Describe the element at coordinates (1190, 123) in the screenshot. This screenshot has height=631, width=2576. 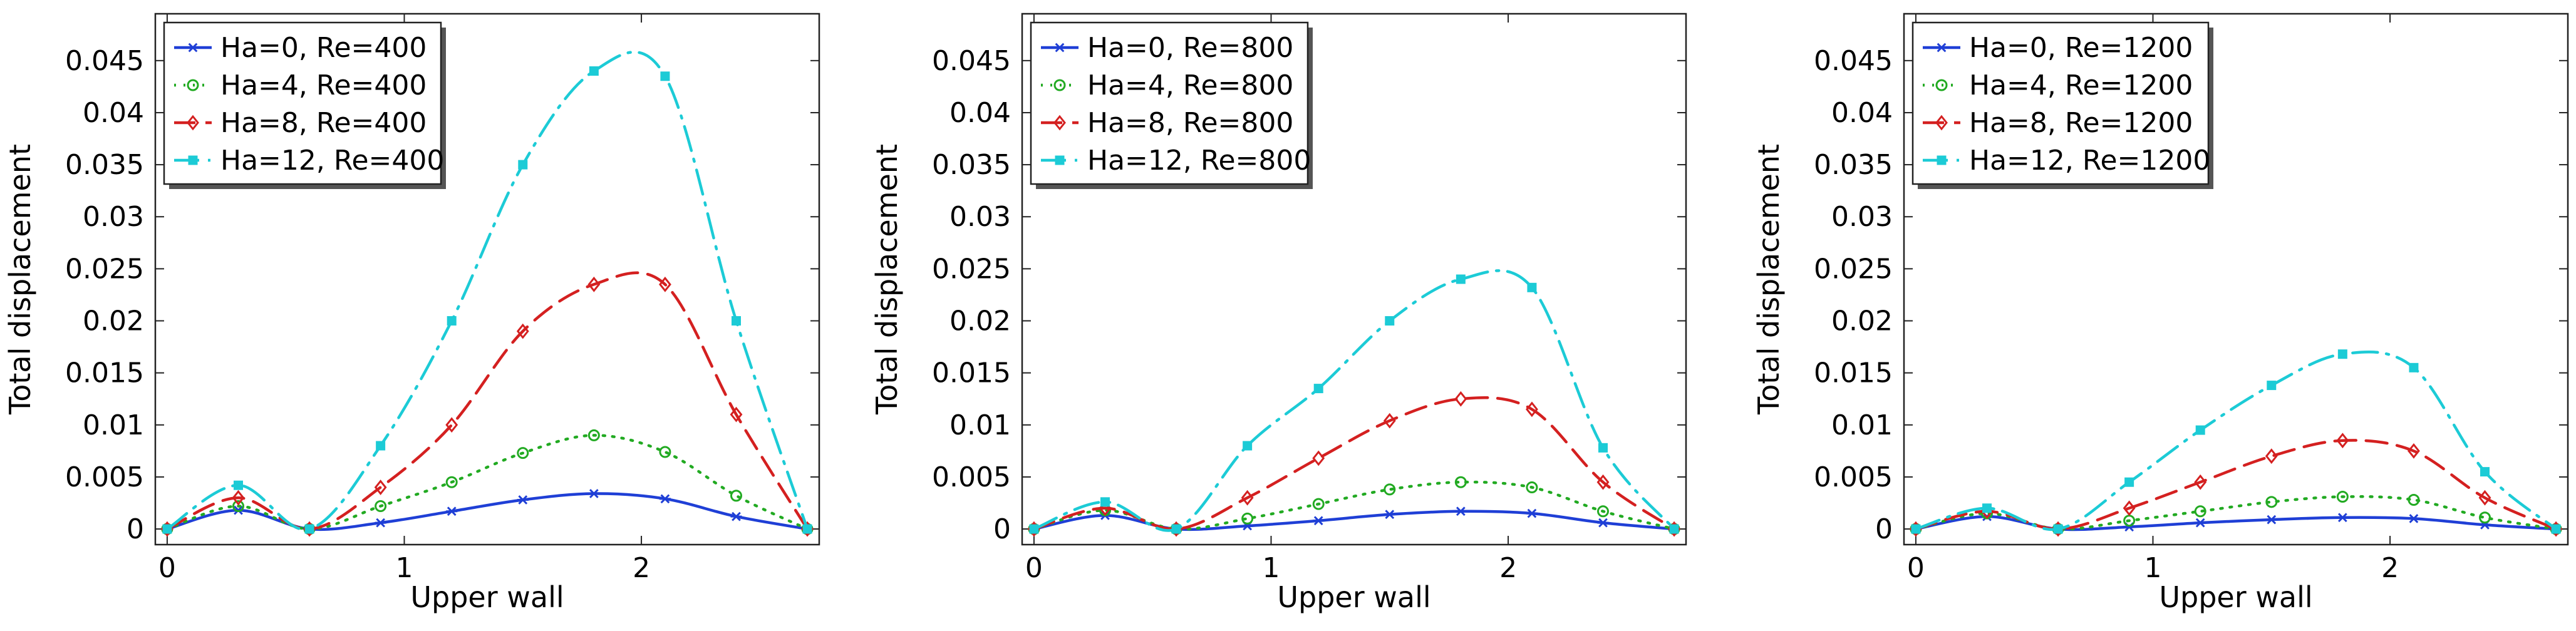
I see `legend-label: Ha=8, Re=800` at that location.